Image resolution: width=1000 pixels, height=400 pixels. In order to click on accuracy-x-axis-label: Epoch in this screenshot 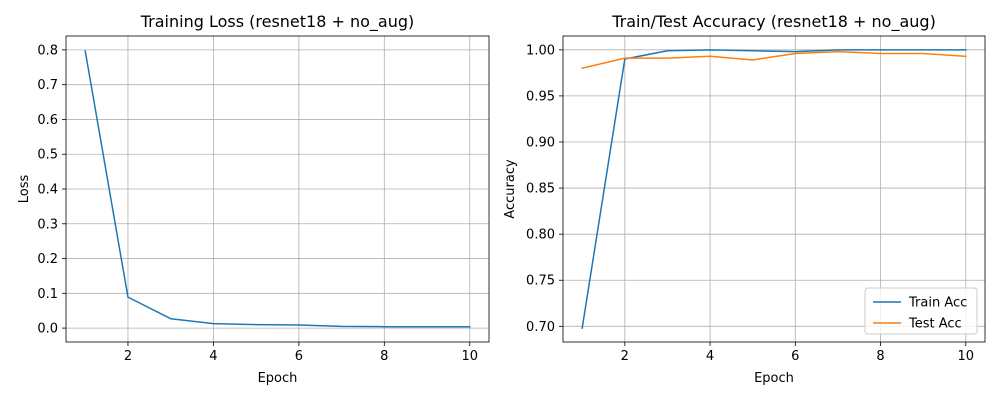, I will do `click(774, 378)`.